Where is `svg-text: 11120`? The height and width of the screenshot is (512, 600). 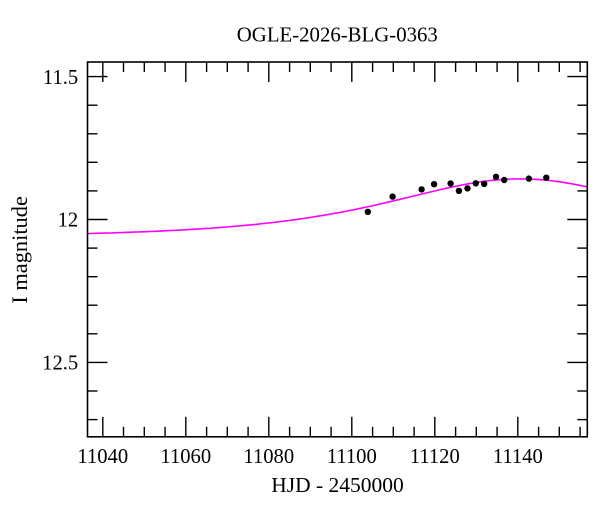
svg-text: 11120 is located at coordinates (435, 457).